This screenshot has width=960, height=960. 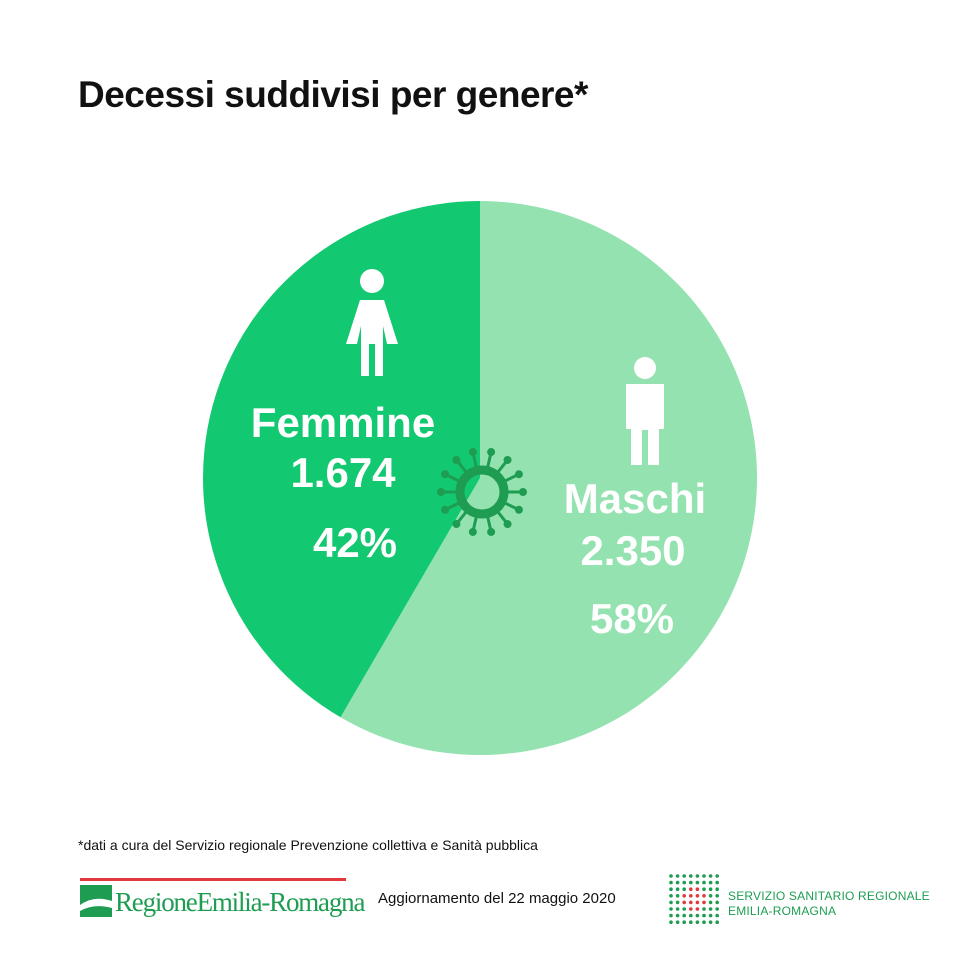 I want to click on ssr-line2: EMILIA-ROMAGNA, so click(x=782, y=911).